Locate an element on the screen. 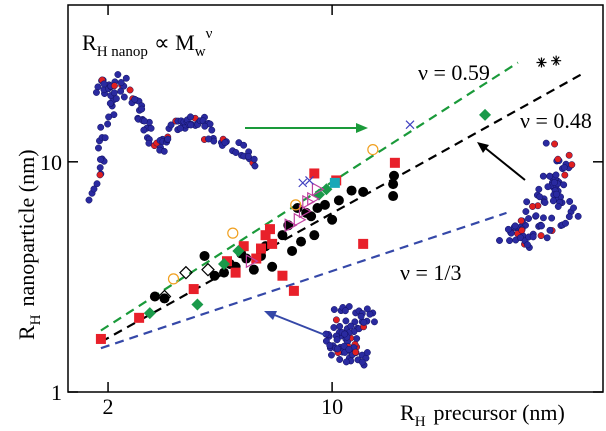 The image size is (606, 431). y-axis-label: RHnanoparticle (nm) is located at coordinates (29, 244).